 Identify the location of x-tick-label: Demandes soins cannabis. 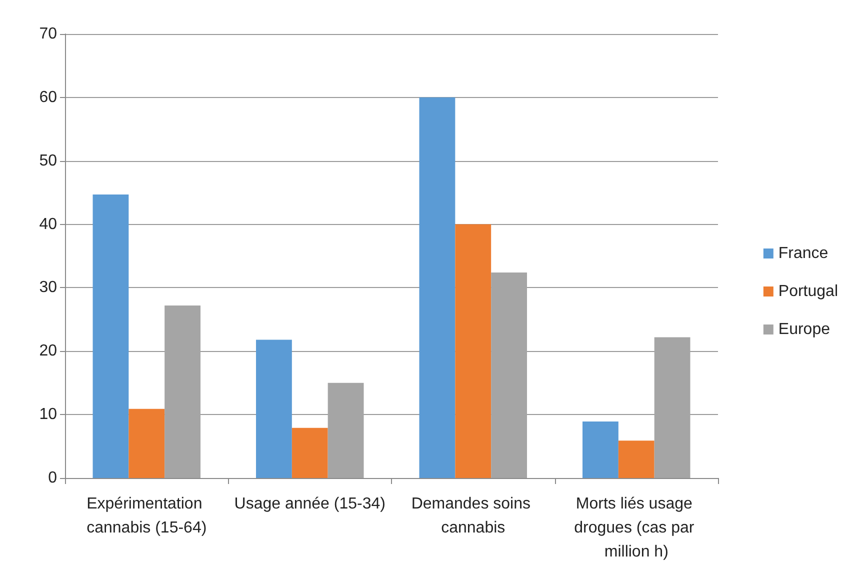
(473, 516).